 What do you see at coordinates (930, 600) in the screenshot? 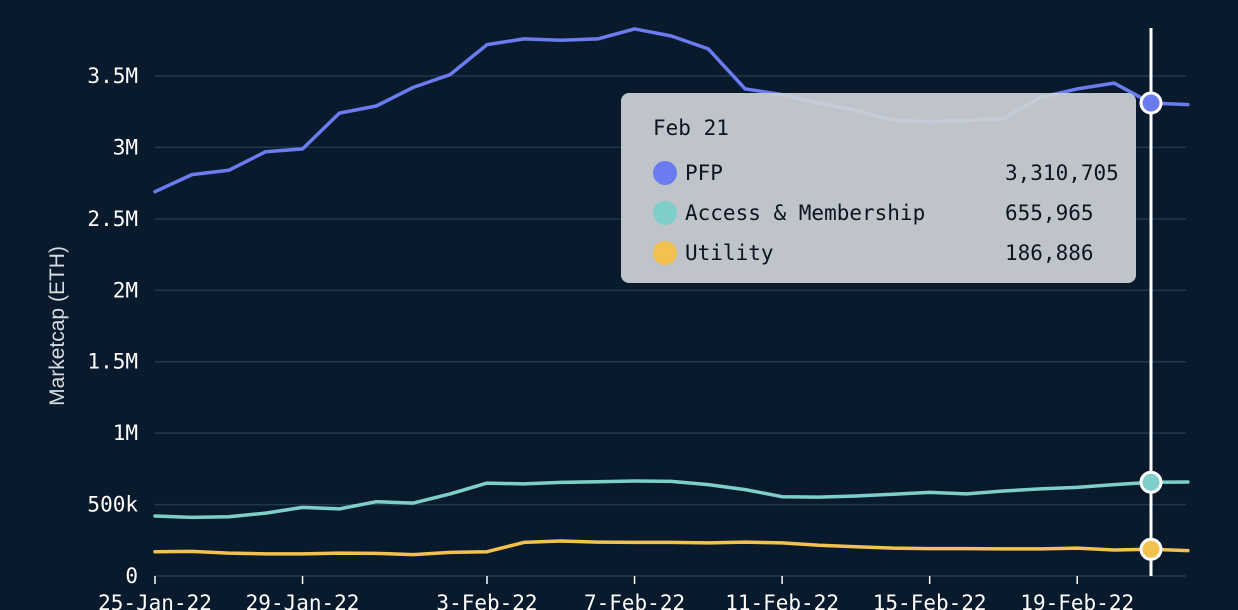
I see `x-tick-label: 15-Feb-22` at bounding box center [930, 600].